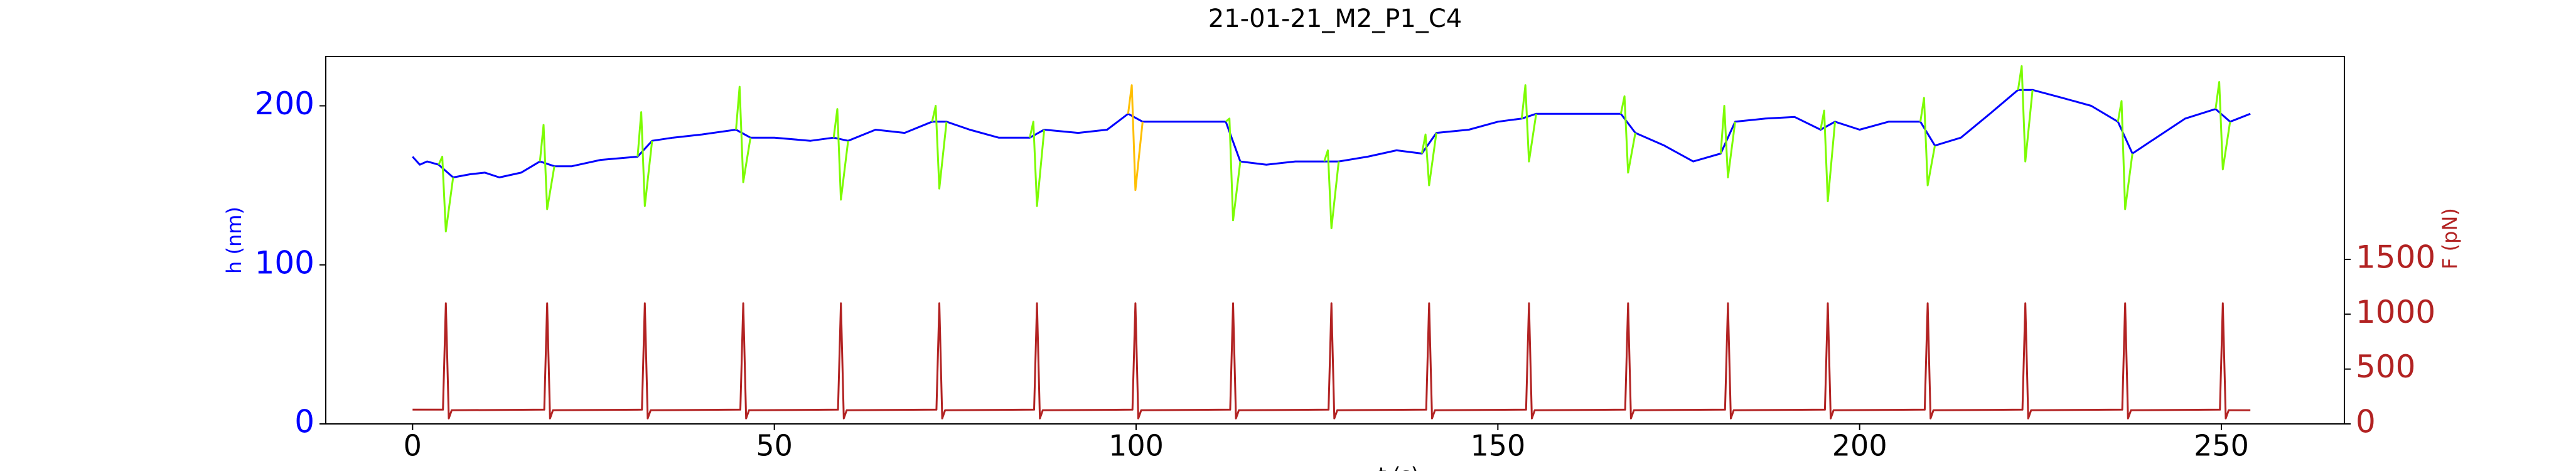  What do you see at coordinates (284, 104) in the screenshot?
I see `y-tick-label: 200` at bounding box center [284, 104].